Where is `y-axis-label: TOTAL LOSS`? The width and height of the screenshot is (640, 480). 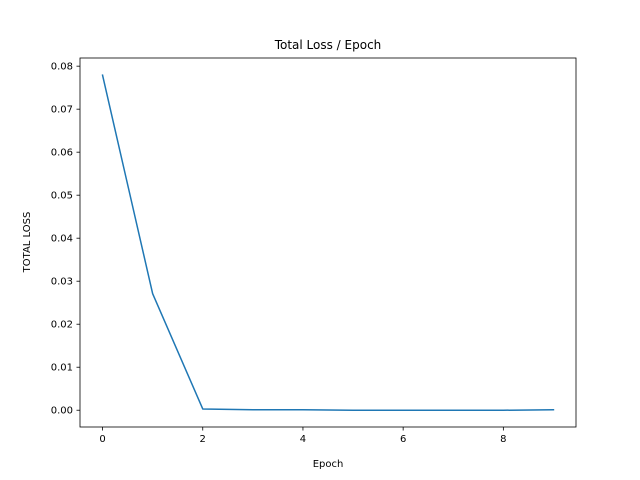
y-axis-label: TOTAL LOSS is located at coordinates (27, 243).